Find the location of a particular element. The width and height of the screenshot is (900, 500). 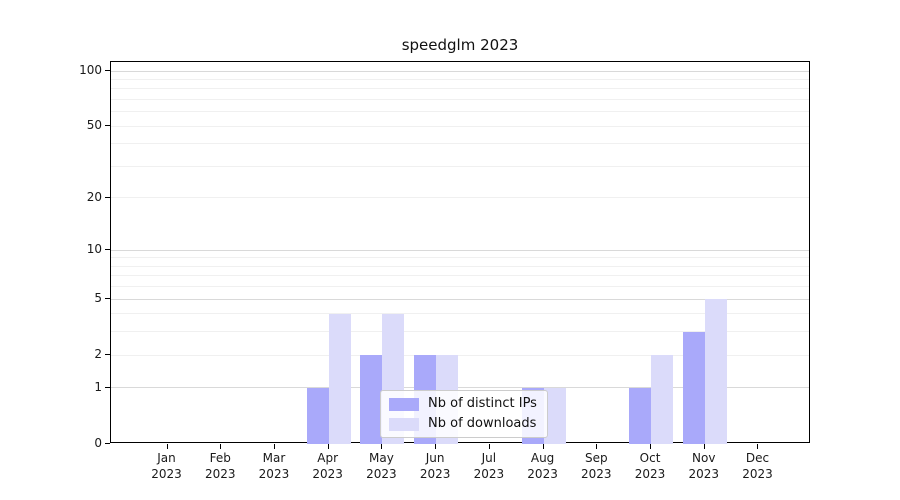

x-tick-label-apr: Apr 2023 is located at coordinates (327, 466).